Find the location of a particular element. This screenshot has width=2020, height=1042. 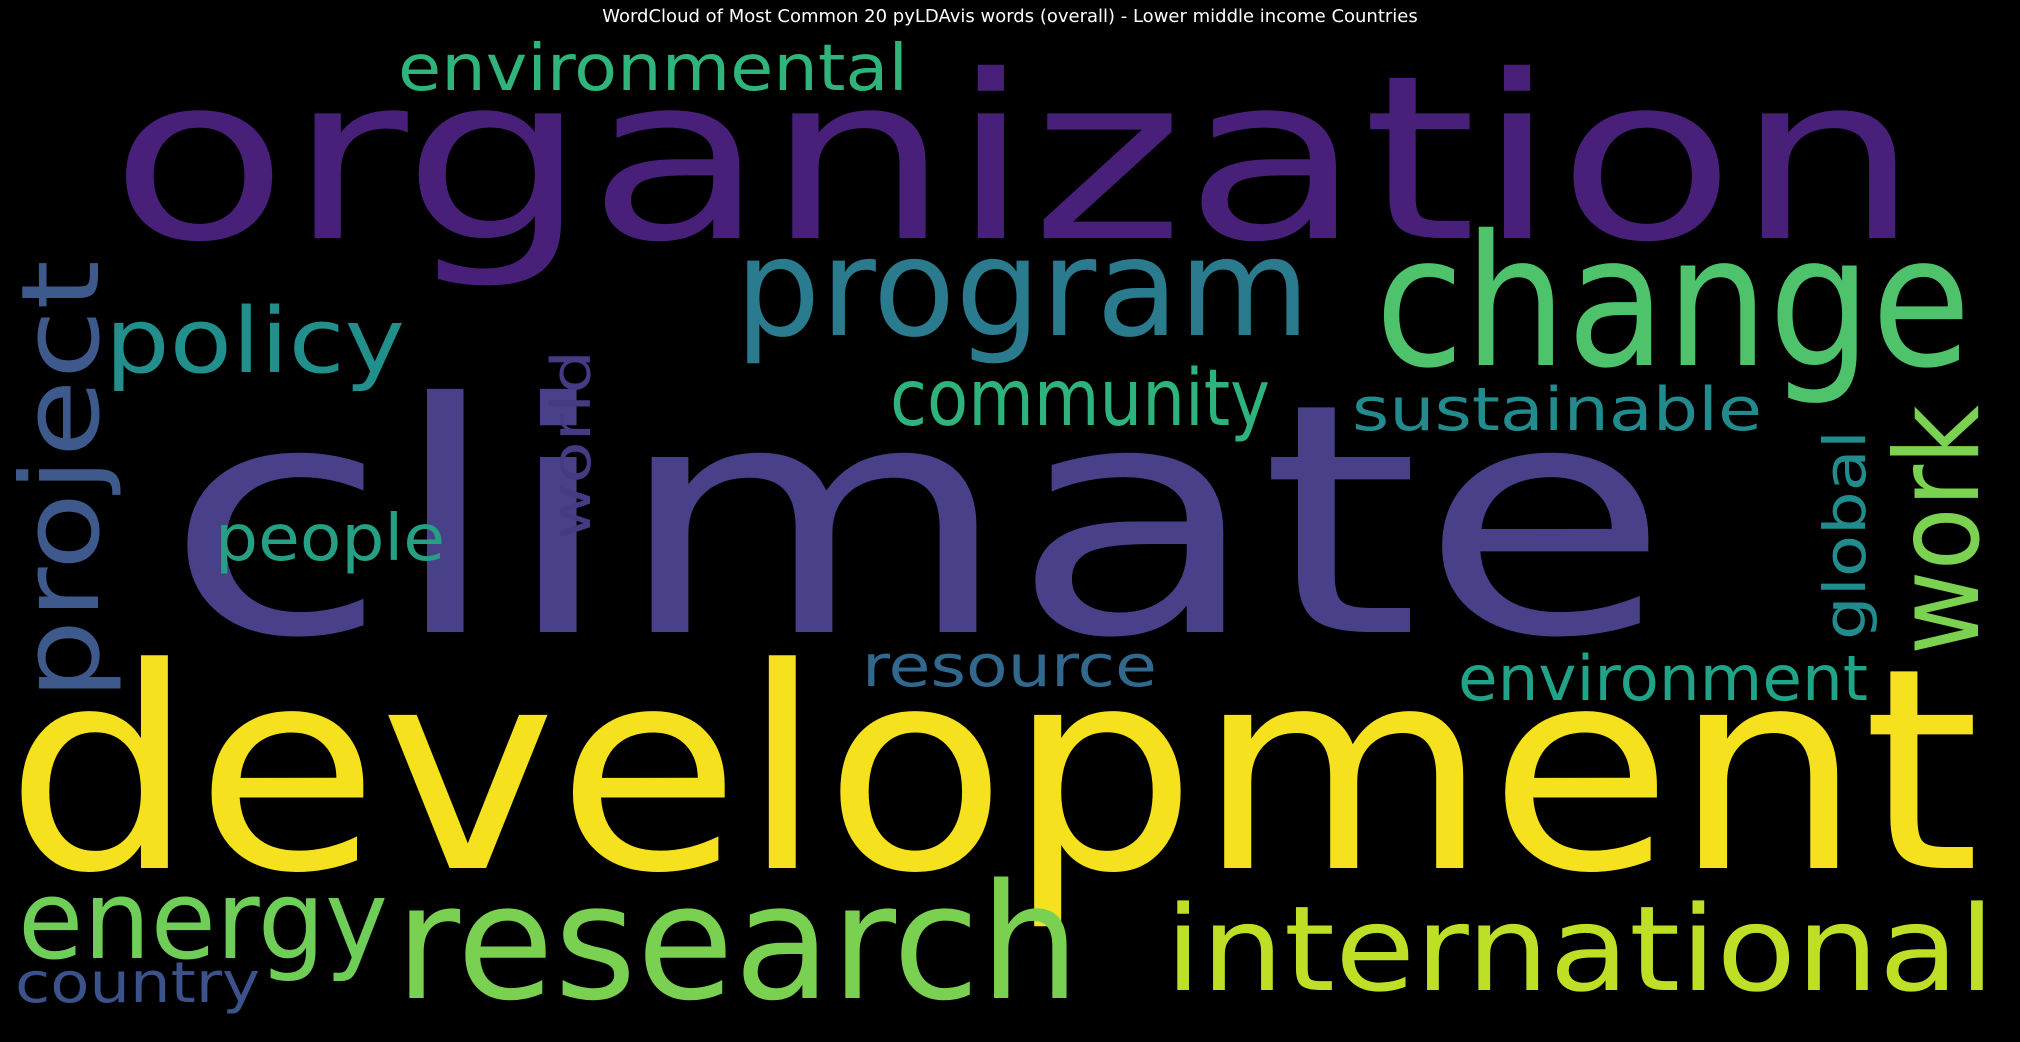

word-international: international is located at coordinates (1580, 949).